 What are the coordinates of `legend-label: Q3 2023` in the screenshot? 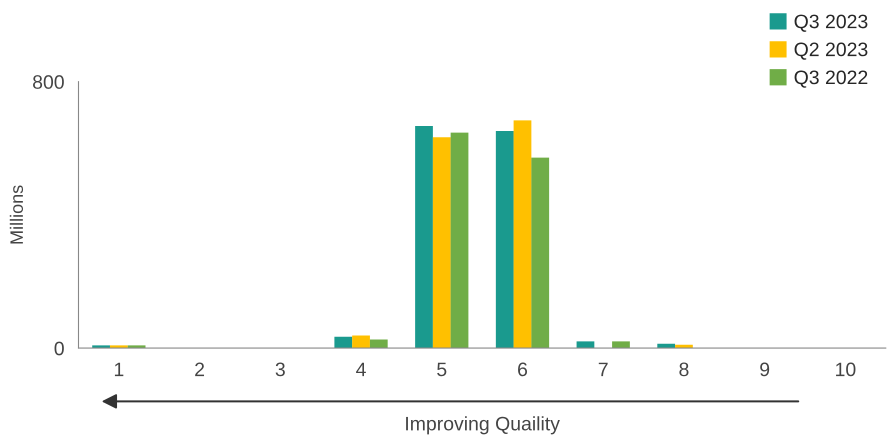 It's located at (831, 23).